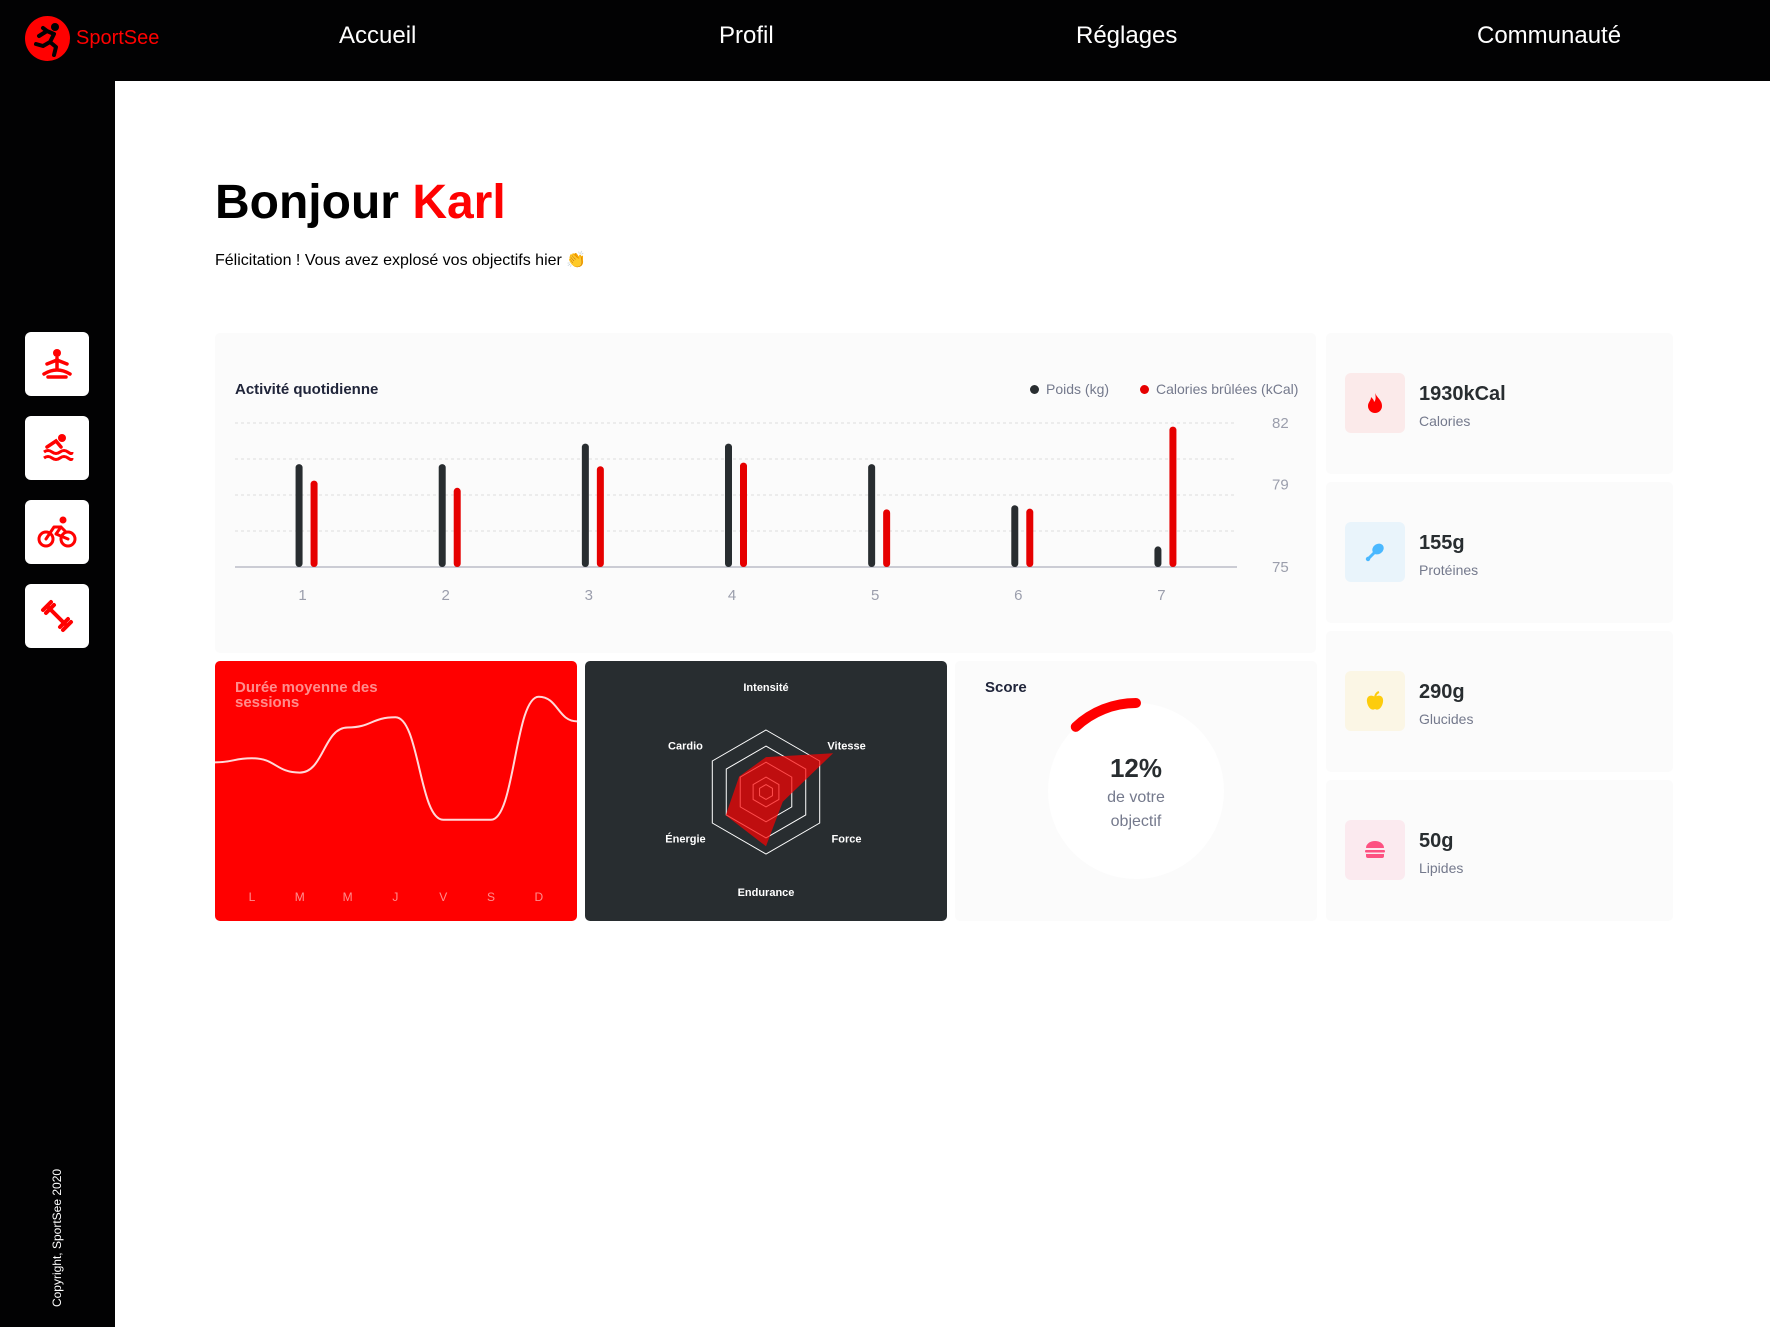 The height and width of the screenshot is (1327, 1770). What do you see at coordinates (762, 509) in the screenshot?
I see `activity-plot: 75 79 82 1 2 3 4 5 6 7` at bounding box center [762, 509].